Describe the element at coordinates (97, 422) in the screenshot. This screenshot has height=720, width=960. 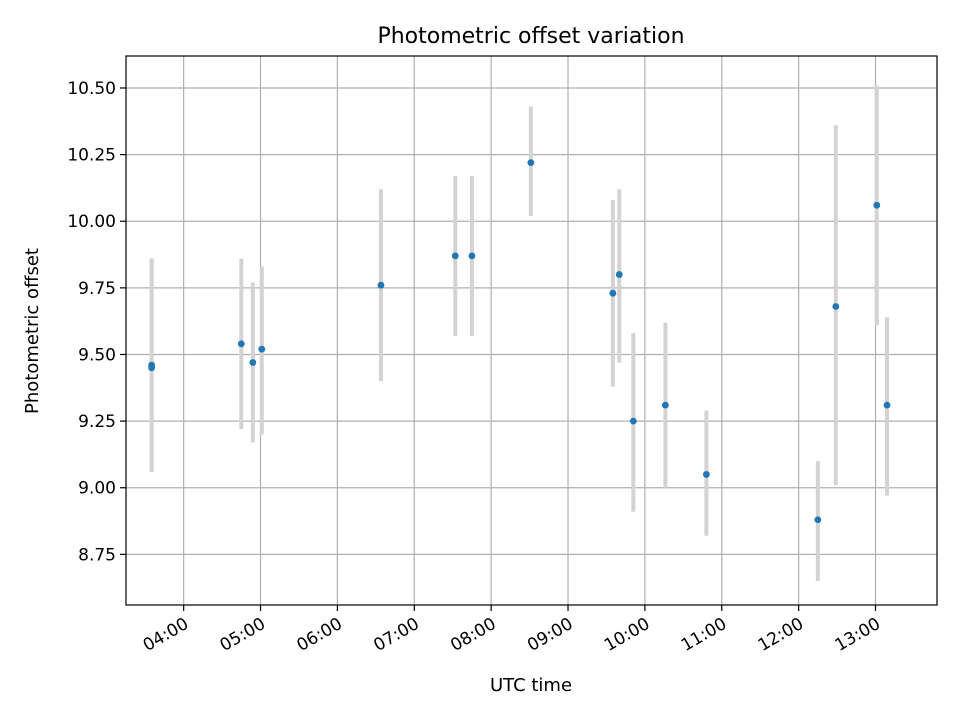
I see `y-tick-label: 9.25` at that location.